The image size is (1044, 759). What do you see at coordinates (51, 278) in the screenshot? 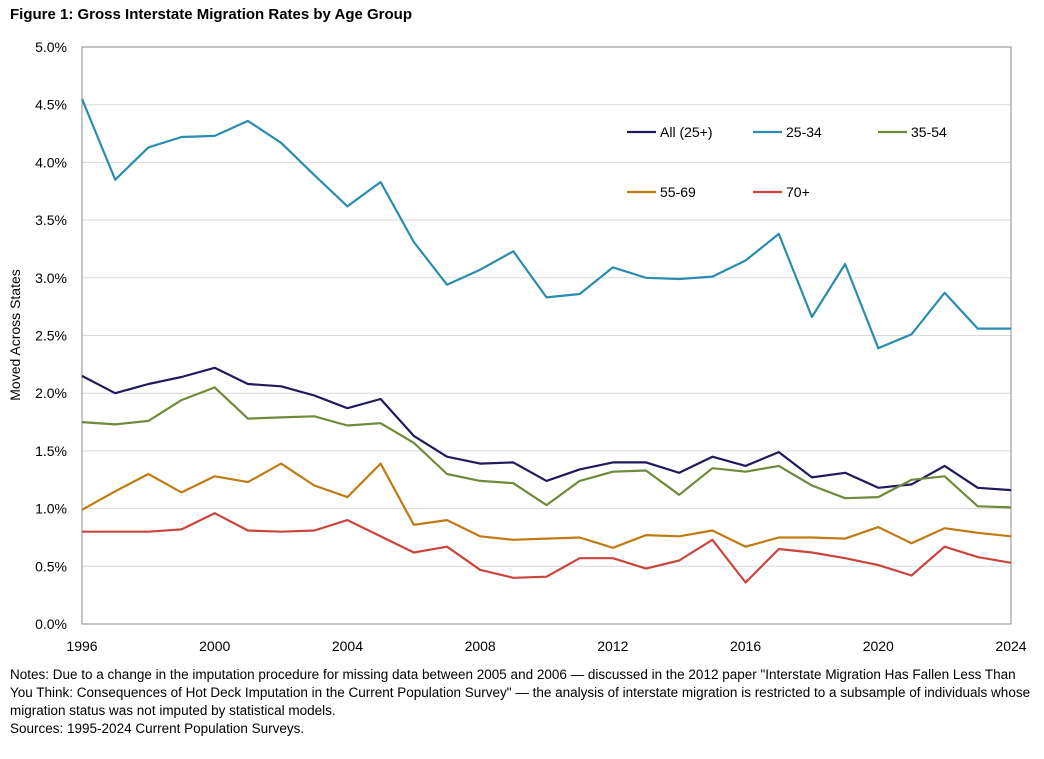
I see `y-tick-label: 3.0%` at bounding box center [51, 278].